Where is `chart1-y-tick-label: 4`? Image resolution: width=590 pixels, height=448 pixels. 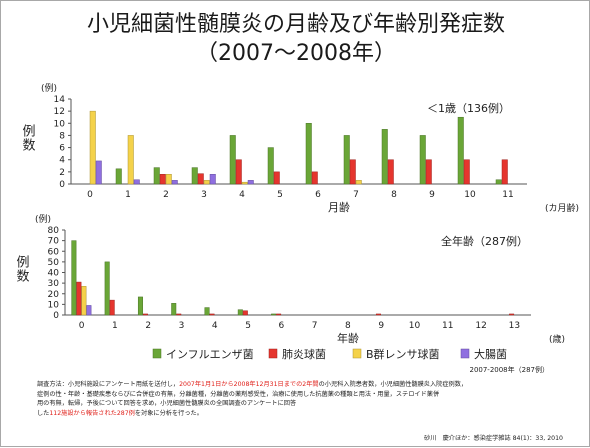 chart1-y-tick-label: 4 is located at coordinates (62, 161).